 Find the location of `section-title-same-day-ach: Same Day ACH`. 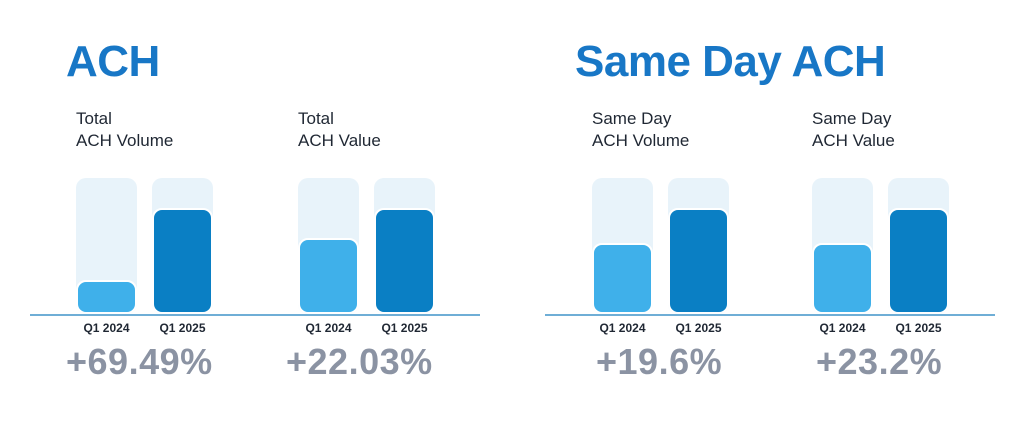

section-title-same-day-ach: Same Day ACH is located at coordinates (730, 61).